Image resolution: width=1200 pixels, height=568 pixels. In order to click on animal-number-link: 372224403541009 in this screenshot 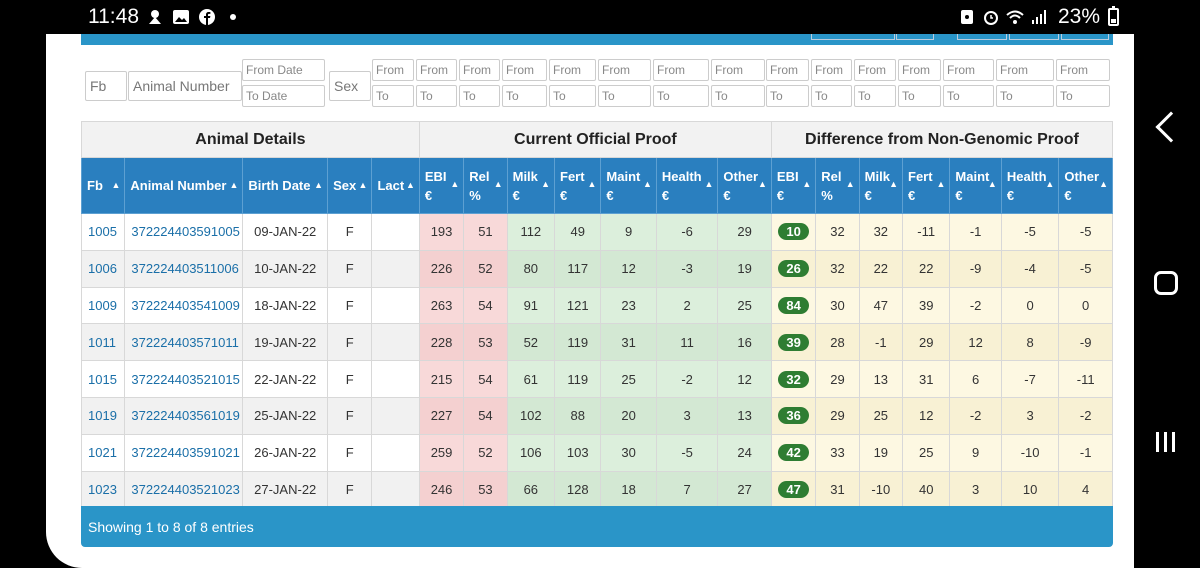, I will do `click(184, 305)`.